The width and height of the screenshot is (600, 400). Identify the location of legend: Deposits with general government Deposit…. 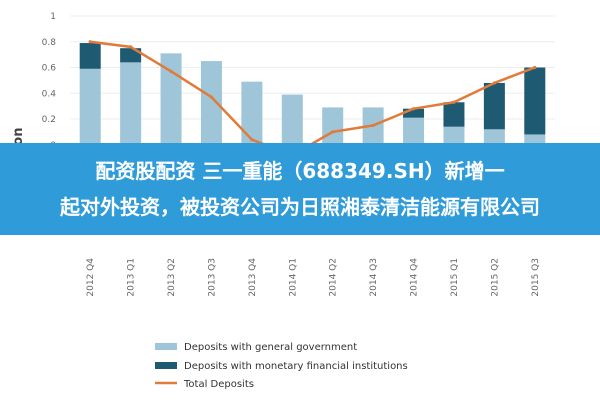
(281, 366).